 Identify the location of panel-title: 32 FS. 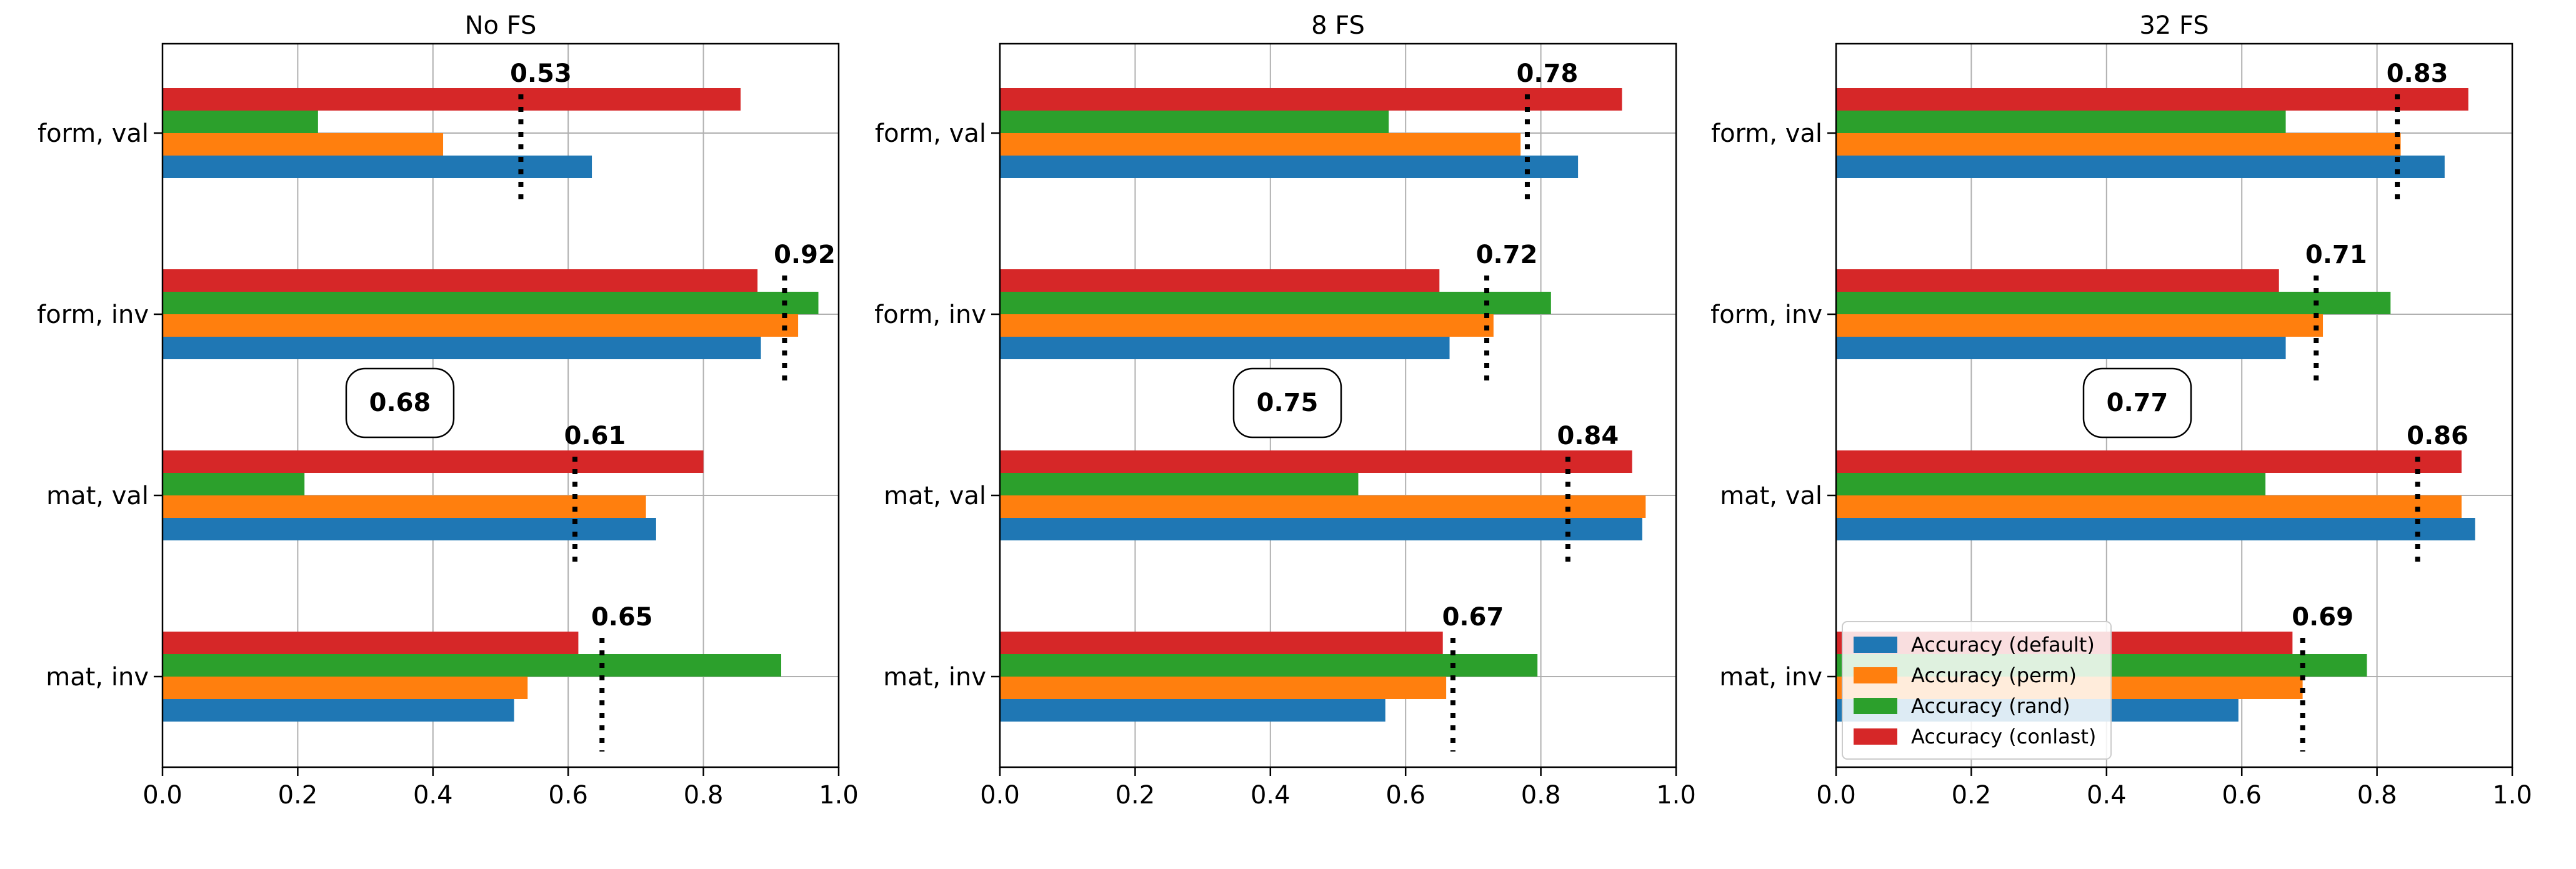
(2174, 26).